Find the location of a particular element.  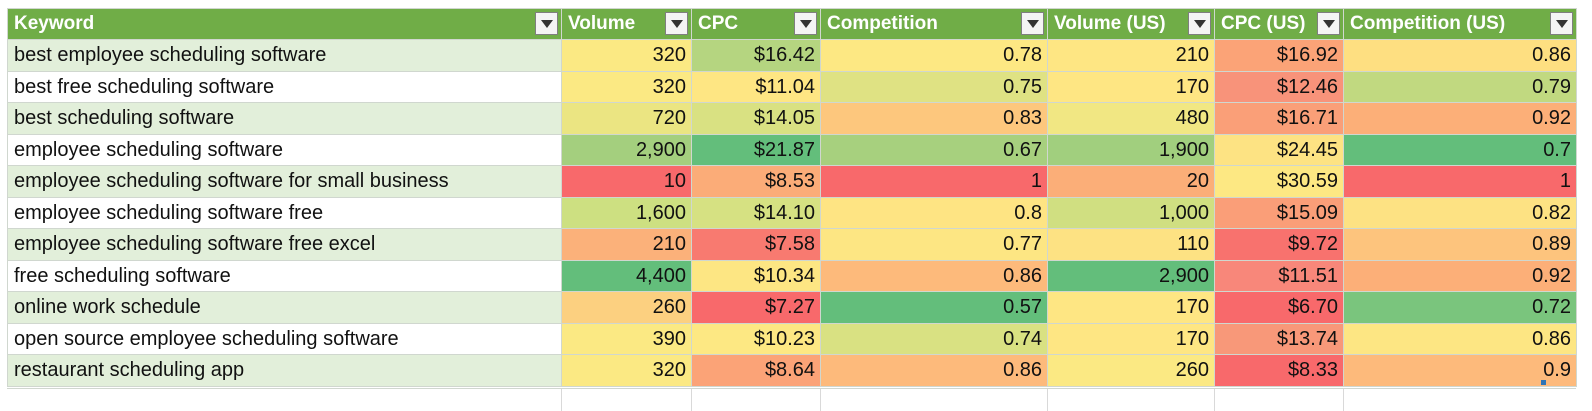

keyword-cell: open source employee scheduling software is located at coordinates (284, 338).